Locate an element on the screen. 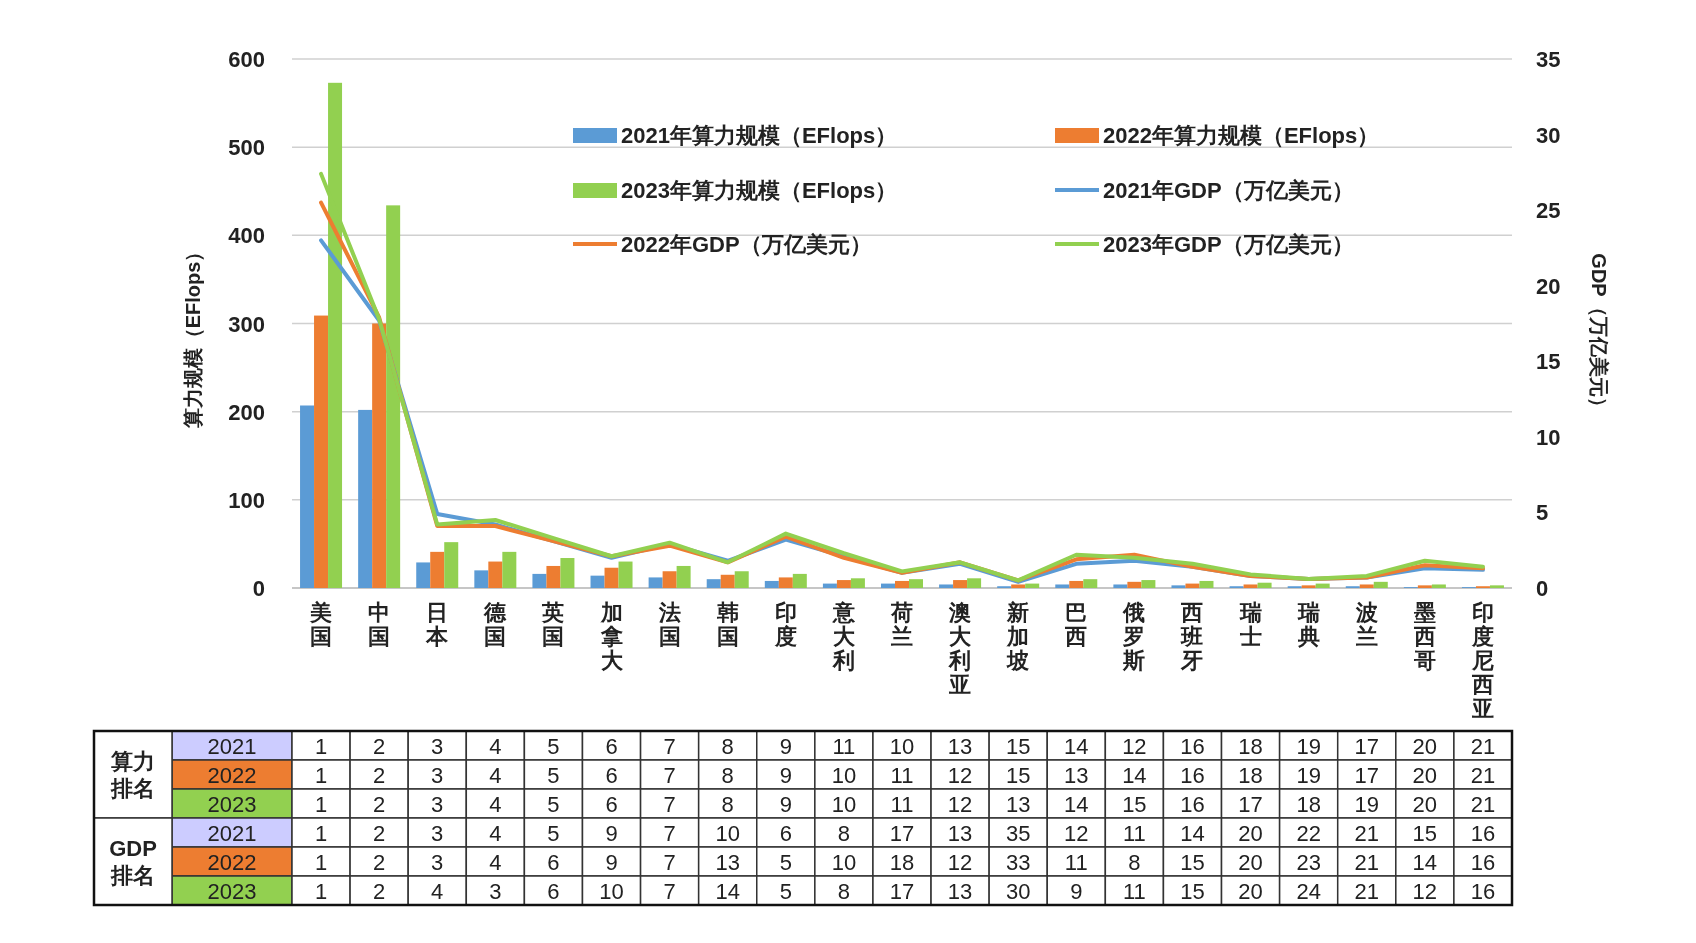 The width and height of the screenshot is (1696, 943). y-tick-label: 2021 is located at coordinates (232, 746).